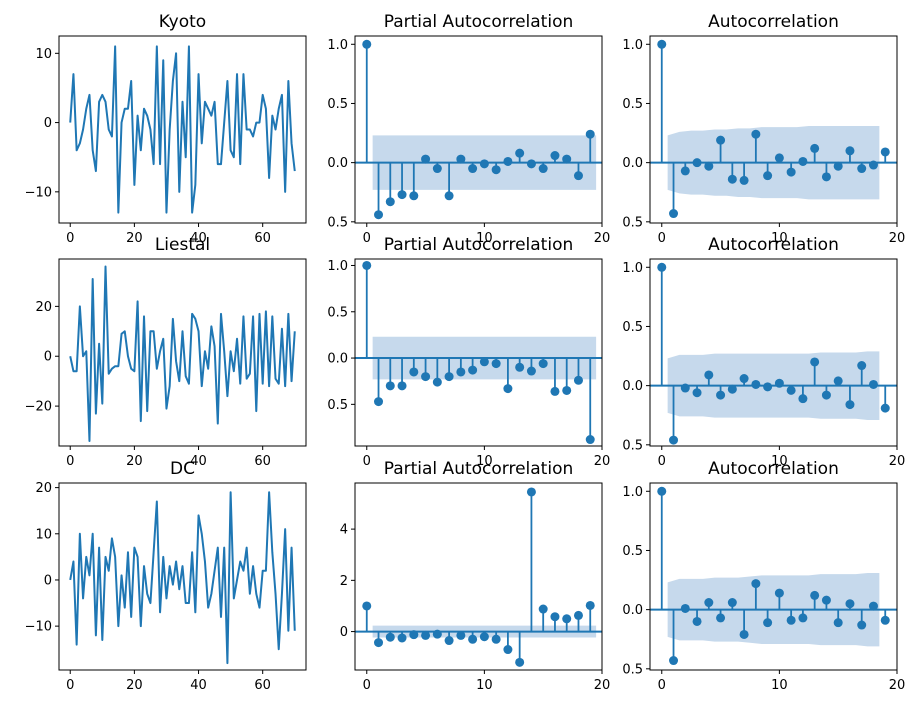 The height and width of the screenshot is (709, 913). What do you see at coordinates (182, 245) in the screenshot?
I see `panel-title: Liestal` at bounding box center [182, 245].